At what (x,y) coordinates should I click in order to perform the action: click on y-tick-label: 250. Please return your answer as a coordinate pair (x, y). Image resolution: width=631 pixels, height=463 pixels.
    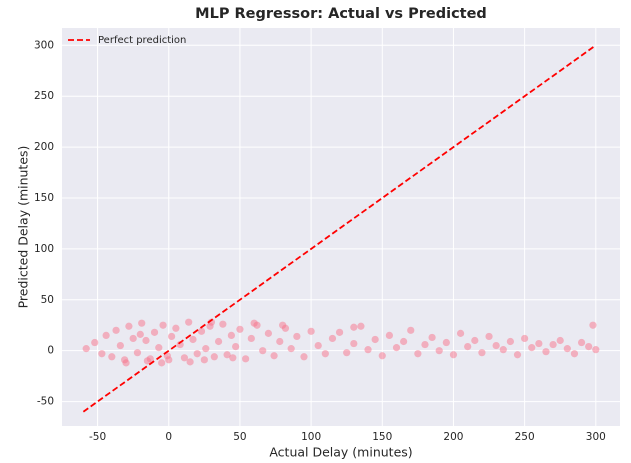
    Looking at the image, I should click on (44, 96).